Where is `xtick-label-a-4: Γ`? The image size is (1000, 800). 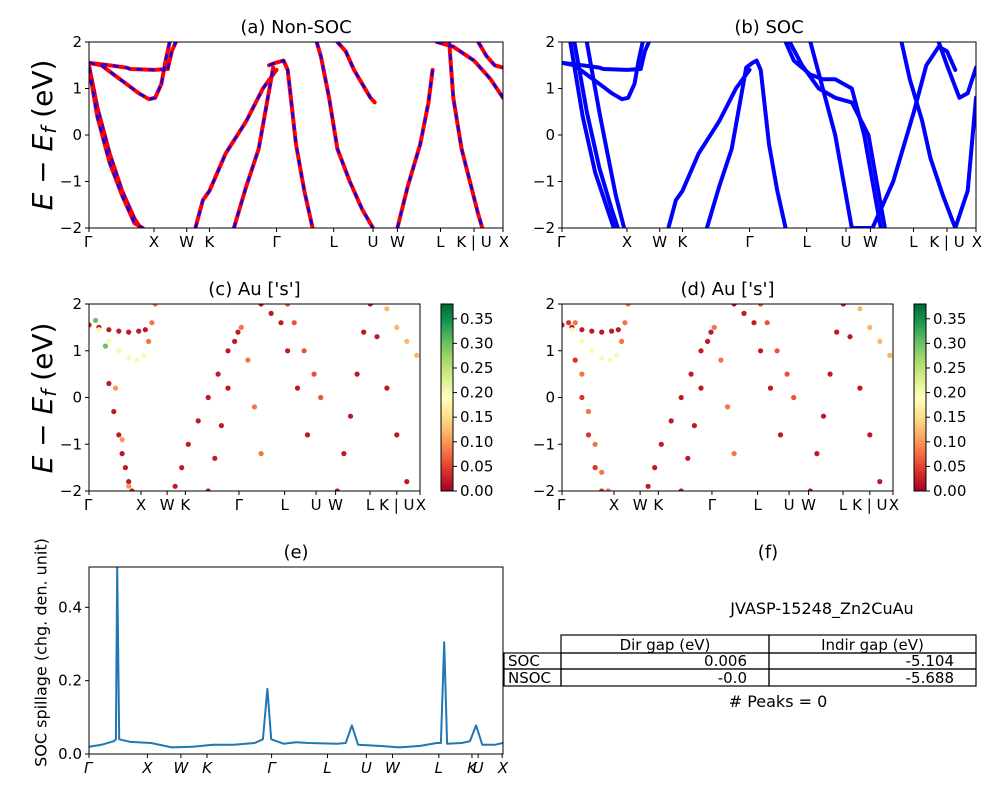 xtick-label-a-4: Γ is located at coordinates (276, 242).